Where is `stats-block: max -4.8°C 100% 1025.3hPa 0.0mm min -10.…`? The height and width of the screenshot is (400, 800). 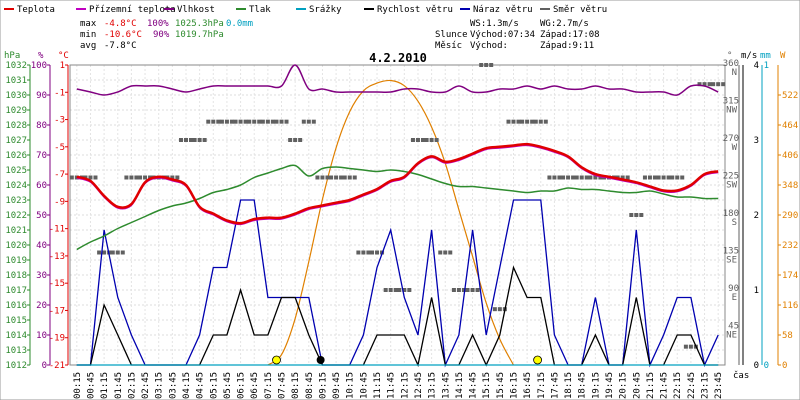 stats-block: max -4.8°C 100% 1025.3hPa 0.0mm min -10.… is located at coordinates (340, 35).